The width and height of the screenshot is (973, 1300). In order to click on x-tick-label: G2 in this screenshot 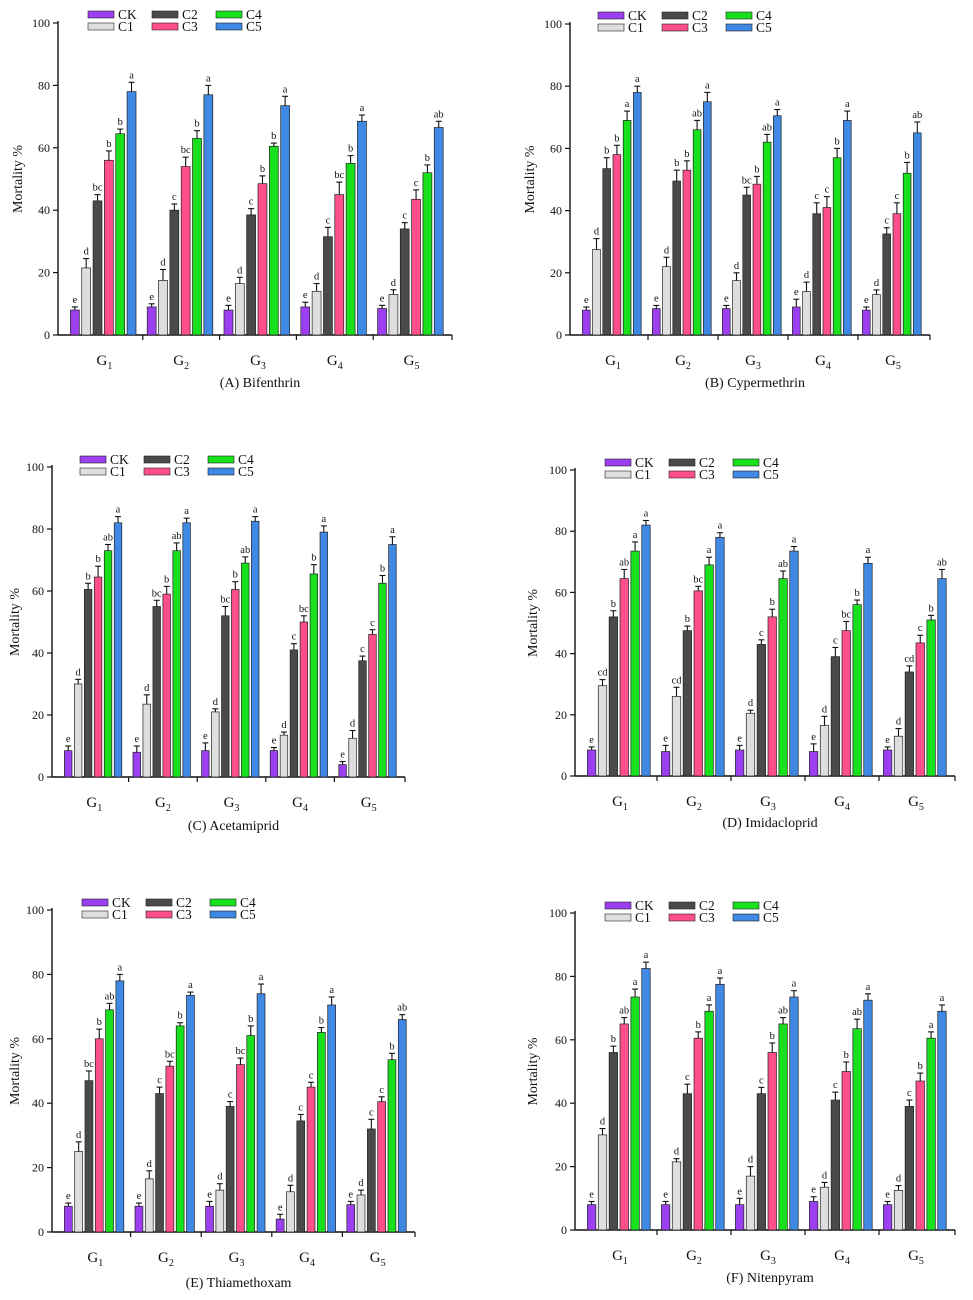, I will do `click(694, 803)`.